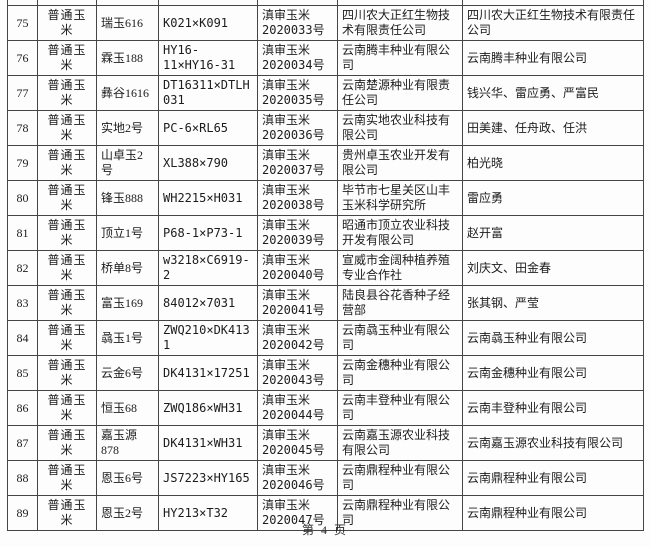 The height and width of the screenshot is (547, 650). I want to click on cell-approval-number: 滇审玉米2020039号, so click(297, 233).